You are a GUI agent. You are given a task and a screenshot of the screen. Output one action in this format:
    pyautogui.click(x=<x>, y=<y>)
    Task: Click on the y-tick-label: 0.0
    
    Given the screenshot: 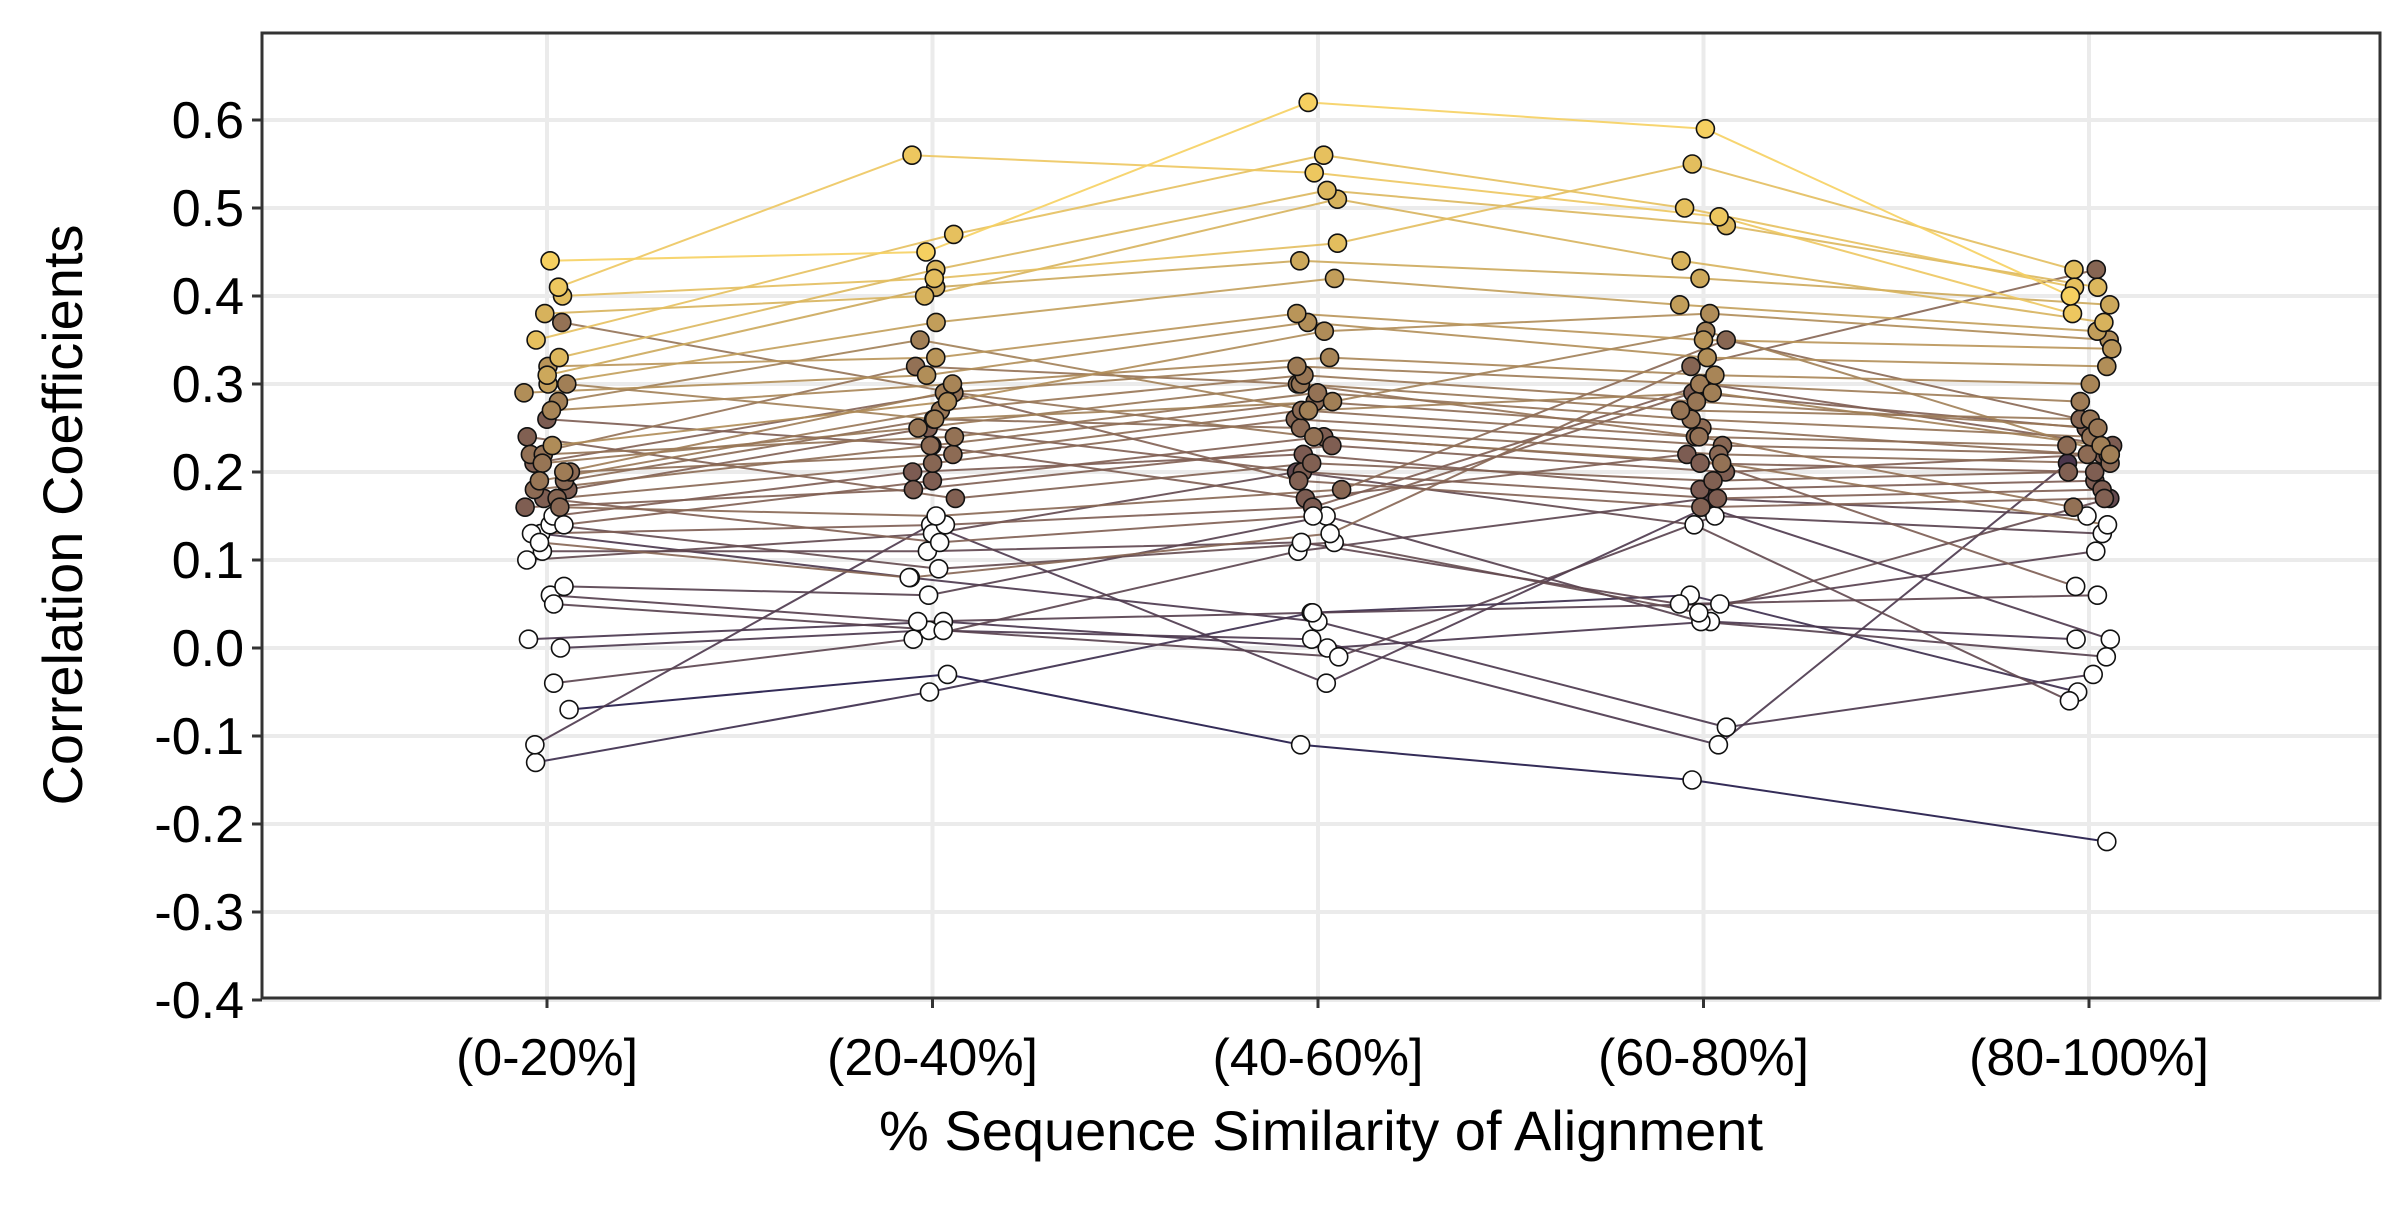 What is the action you would take?
    pyautogui.click(x=208, y=649)
    